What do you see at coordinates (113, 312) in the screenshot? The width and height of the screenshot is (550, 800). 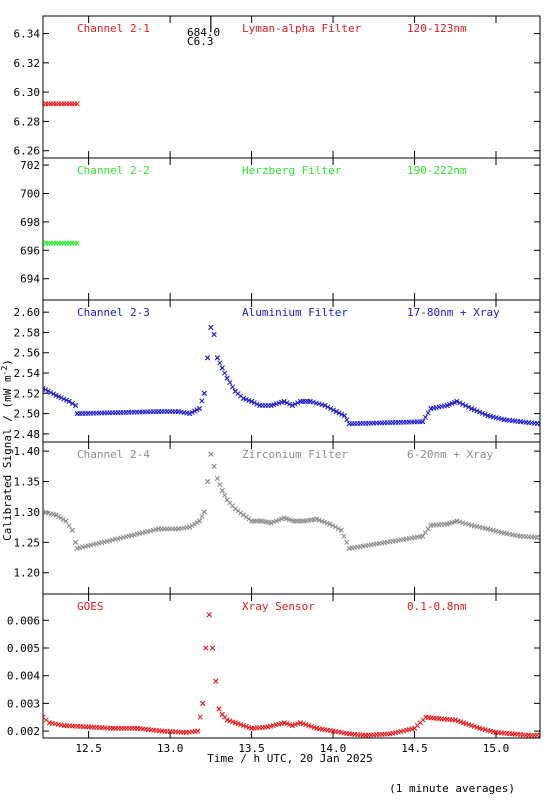 I see `panel-channel-label: Channel 2-3` at bounding box center [113, 312].